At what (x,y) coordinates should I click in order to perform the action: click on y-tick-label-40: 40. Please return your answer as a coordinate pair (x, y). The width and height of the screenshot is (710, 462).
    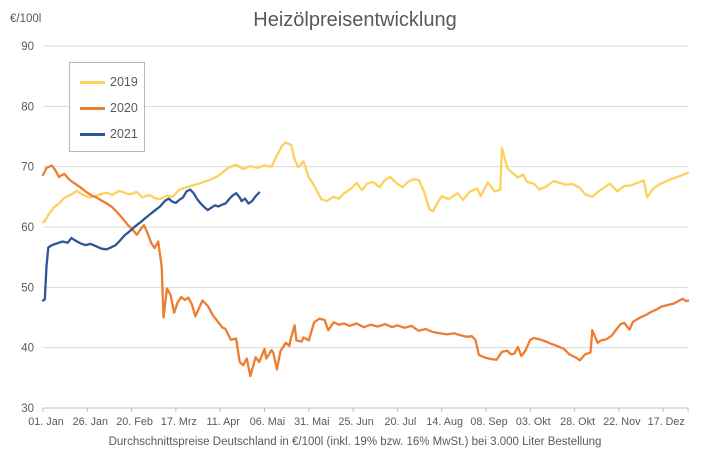
    Looking at the image, I should click on (27, 349).